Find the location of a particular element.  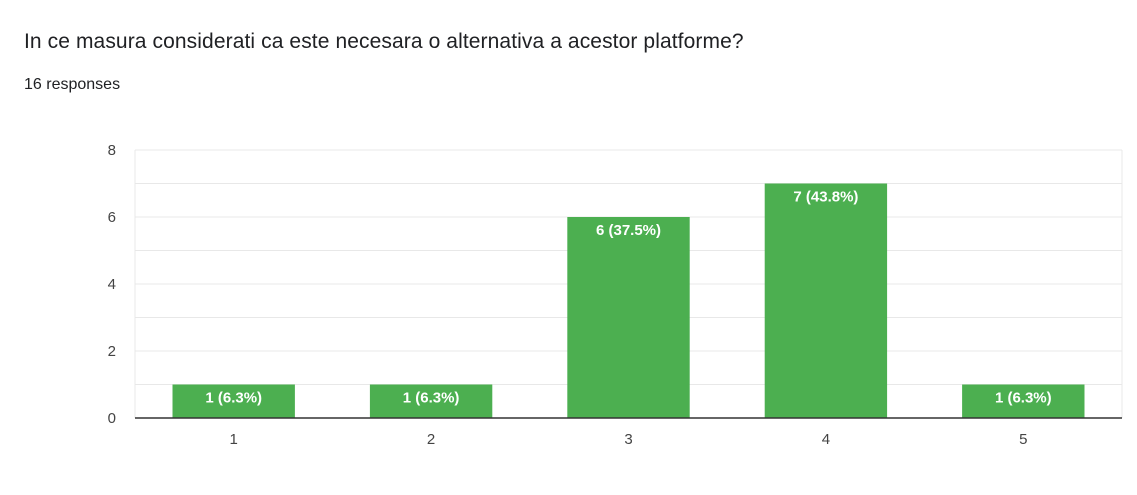

x-tick-label: 4 is located at coordinates (826, 439).